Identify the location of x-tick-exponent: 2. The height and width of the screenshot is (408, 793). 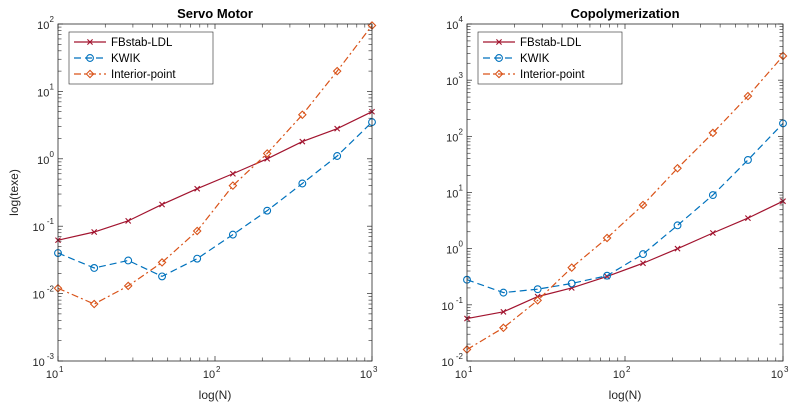
(628, 369).